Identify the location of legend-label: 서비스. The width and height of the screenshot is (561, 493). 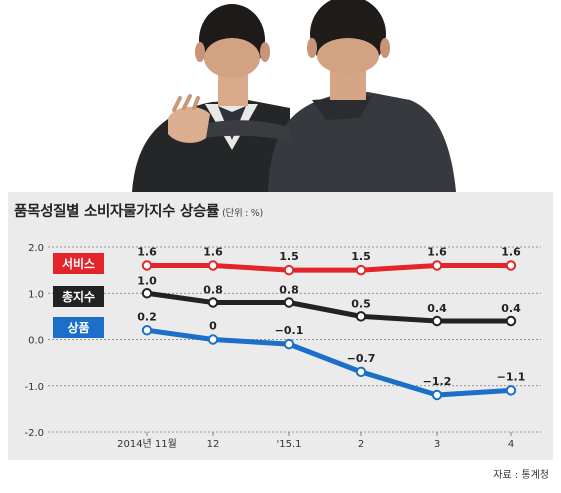
(78, 263).